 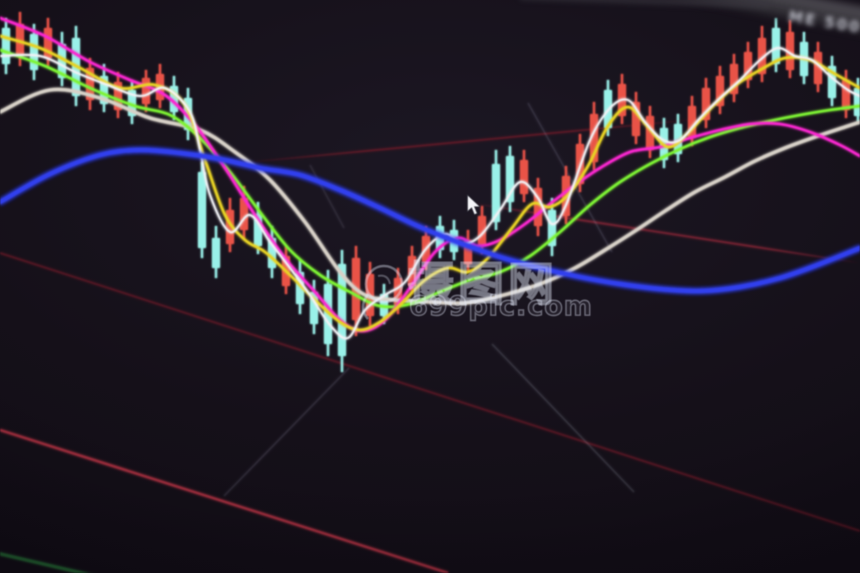 I want to click on grid-red-upper, so click(x=470, y=141).